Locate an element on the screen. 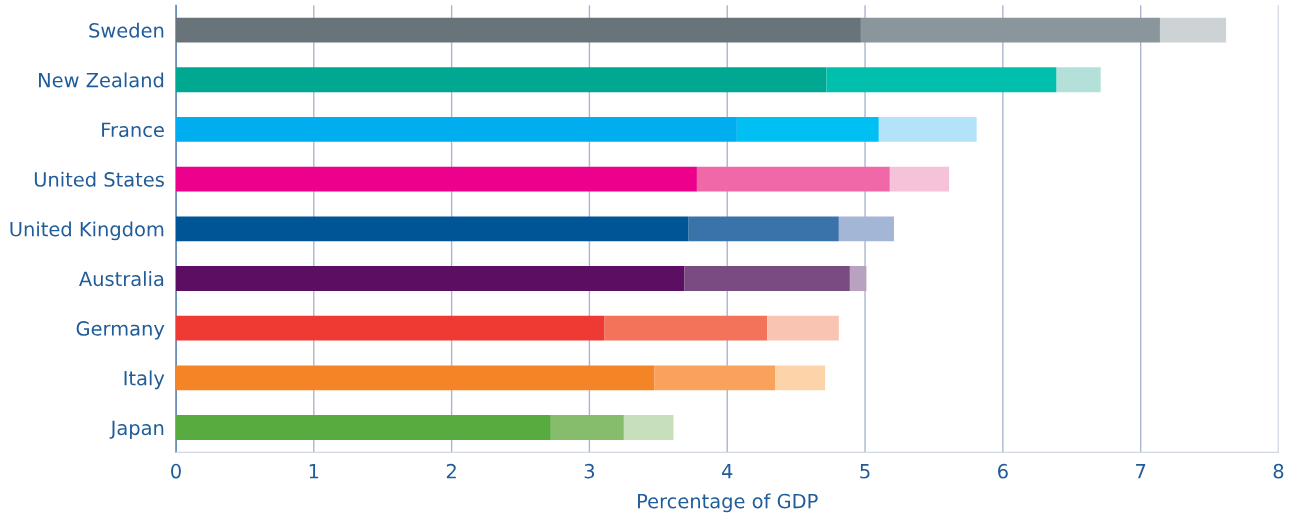 This screenshot has width=1294, height=526. x-tick-label: 2 is located at coordinates (451, 471).